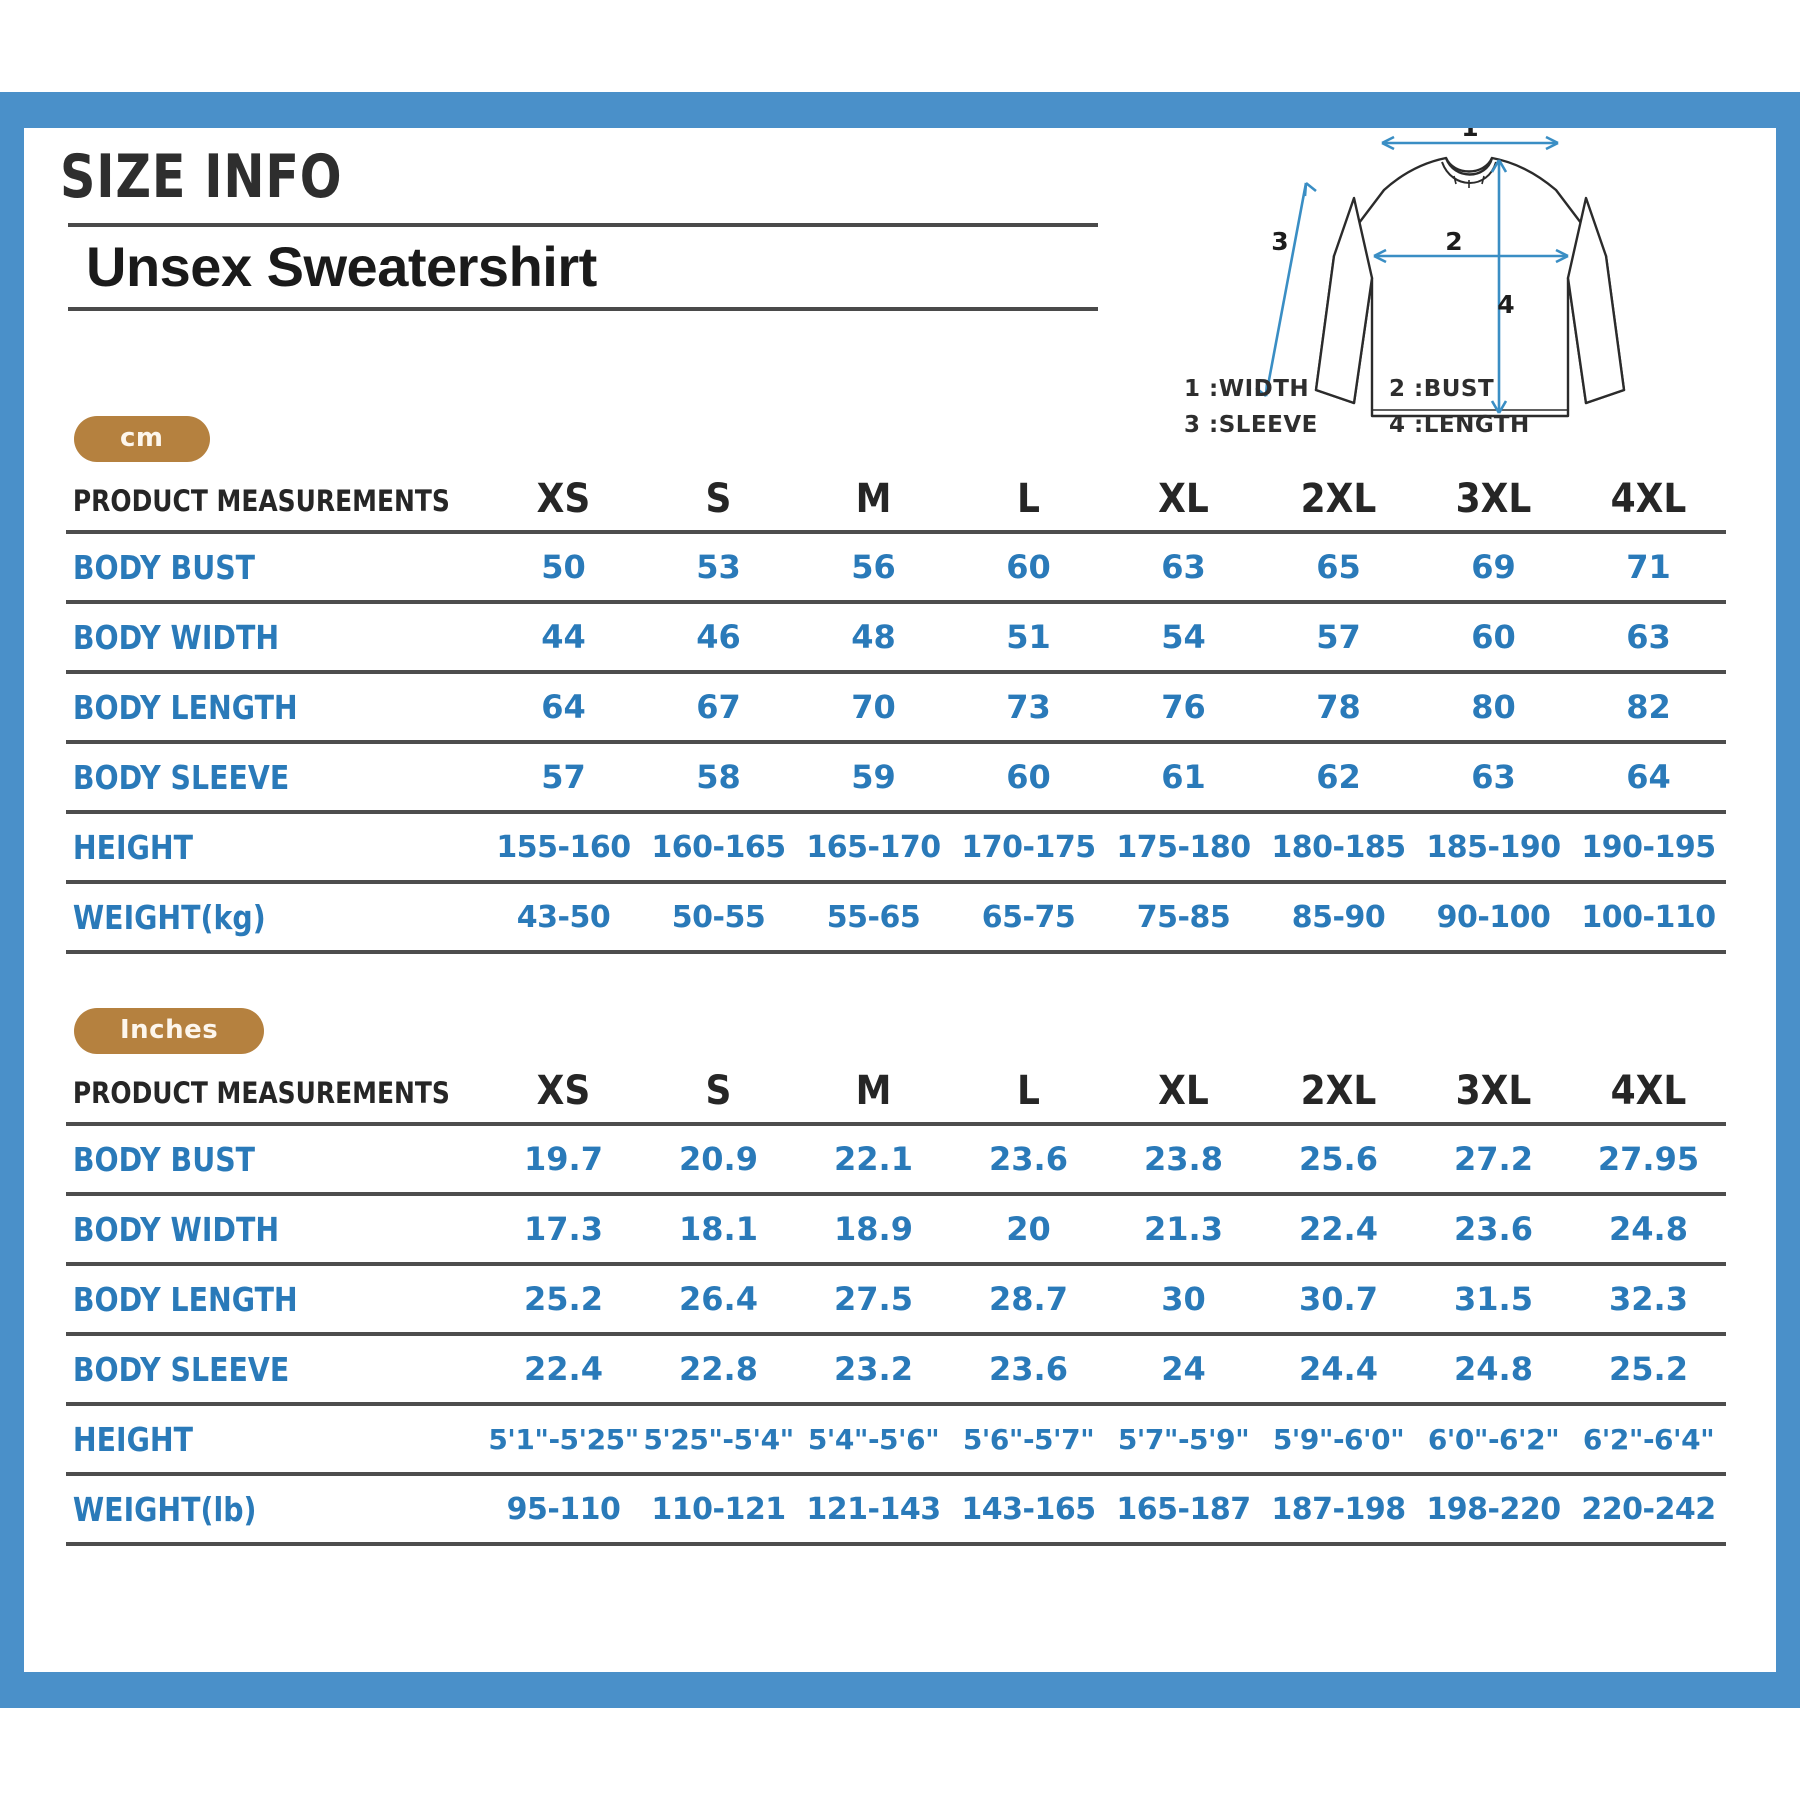 This screenshot has height=1800, width=1800. Describe the element at coordinates (873, 1298) in the screenshot. I see `cell-value: 27.5` at that location.